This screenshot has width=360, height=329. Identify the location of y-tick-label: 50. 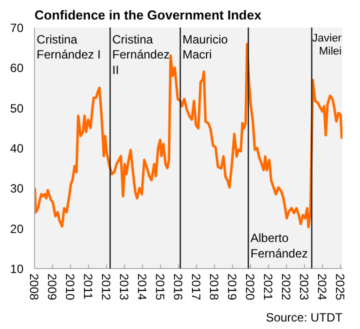
(17, 108).